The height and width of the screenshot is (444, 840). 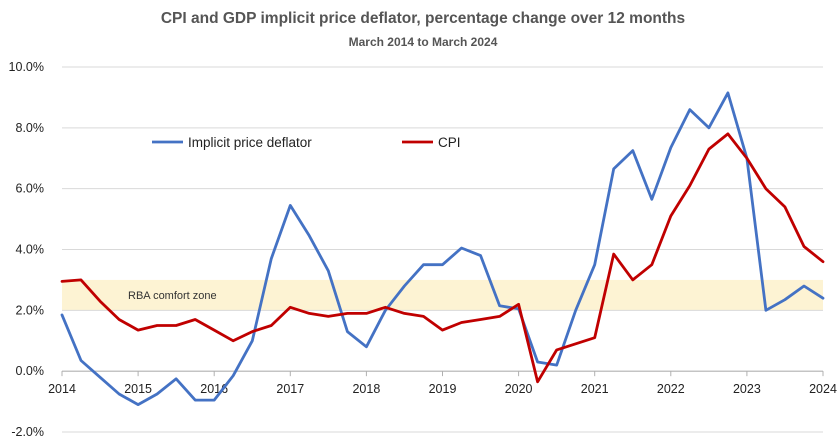 I want to click on y-tick-label: 0.0%, so click(x=30, y=371).